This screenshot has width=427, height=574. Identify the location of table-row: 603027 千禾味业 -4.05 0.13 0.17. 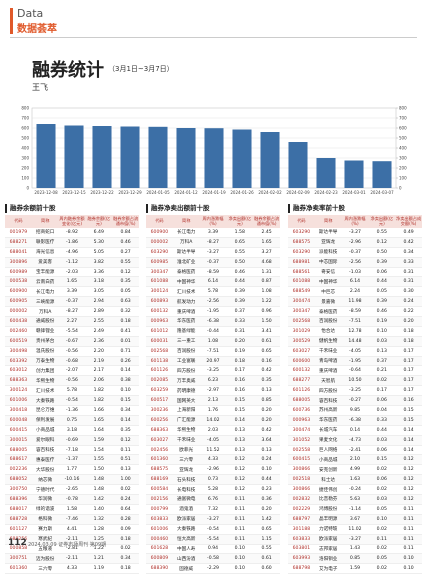
(355, 351).